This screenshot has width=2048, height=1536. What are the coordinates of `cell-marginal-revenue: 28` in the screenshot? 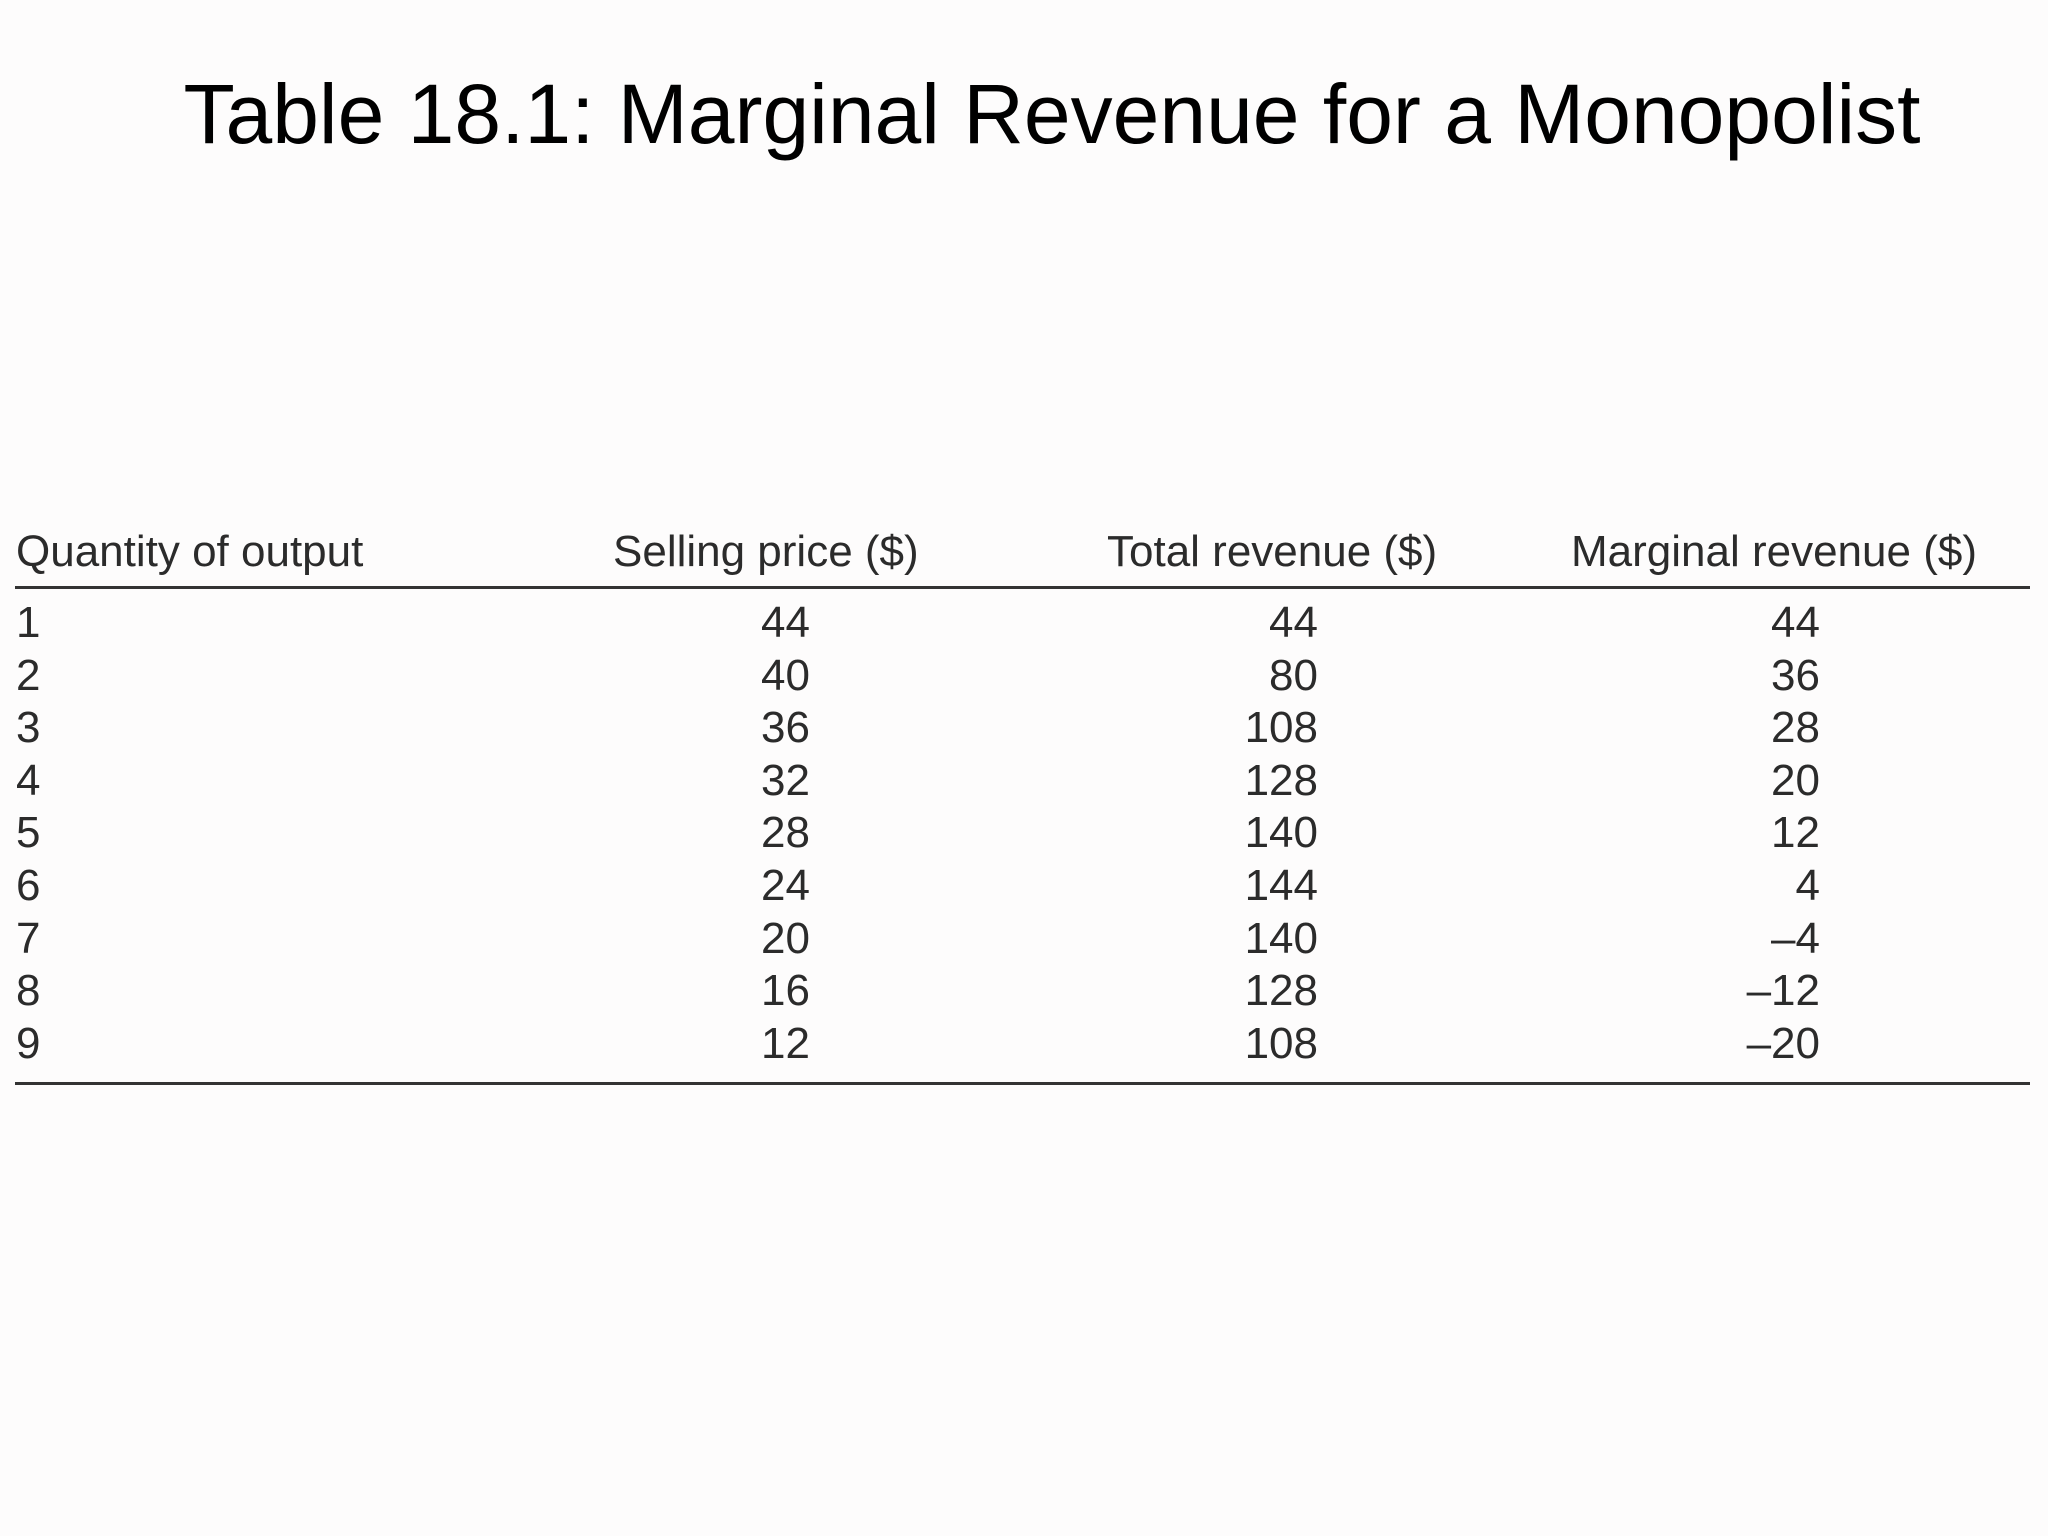 It's located at (1795, 728).